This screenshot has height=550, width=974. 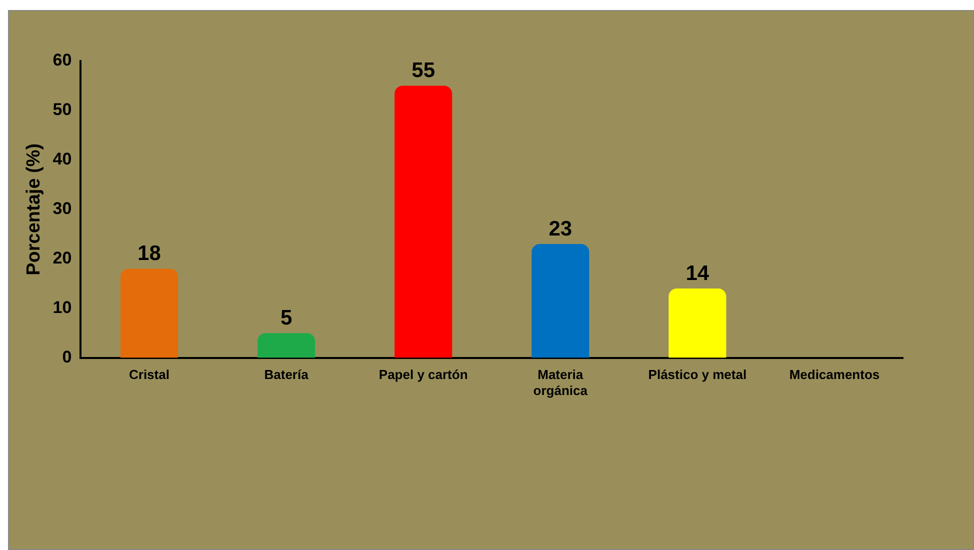 I want to click on y-tick-label: 20, so click(x=62, y=258).